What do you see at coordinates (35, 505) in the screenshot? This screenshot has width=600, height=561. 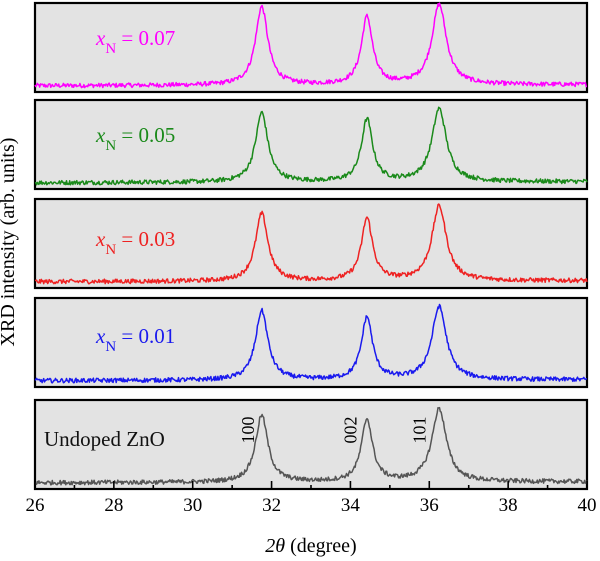 I see `x-tick-label: 26` at bounding box center [35, 505].